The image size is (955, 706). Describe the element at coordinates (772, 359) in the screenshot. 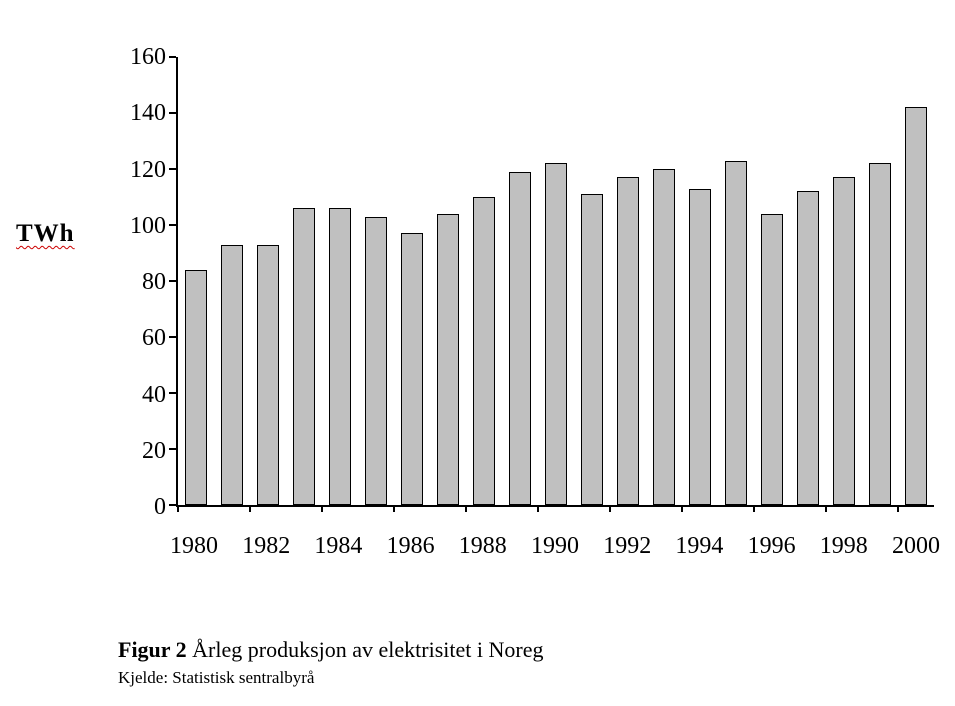

I see `bar-1996` at that location.